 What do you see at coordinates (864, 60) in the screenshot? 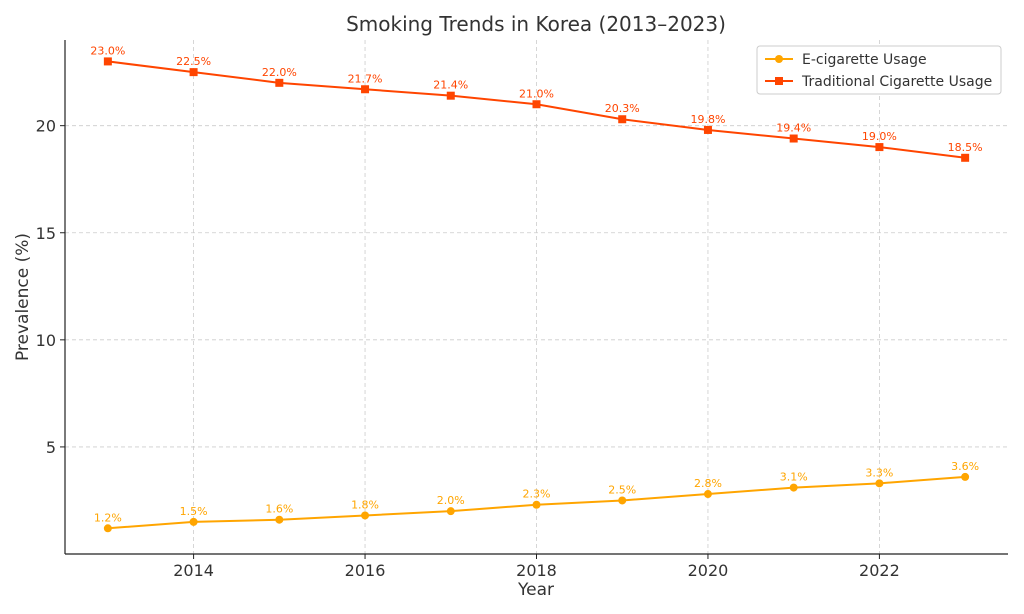
I see `legend-label: E-cigarette Usage` at bounding box center [864, 60].